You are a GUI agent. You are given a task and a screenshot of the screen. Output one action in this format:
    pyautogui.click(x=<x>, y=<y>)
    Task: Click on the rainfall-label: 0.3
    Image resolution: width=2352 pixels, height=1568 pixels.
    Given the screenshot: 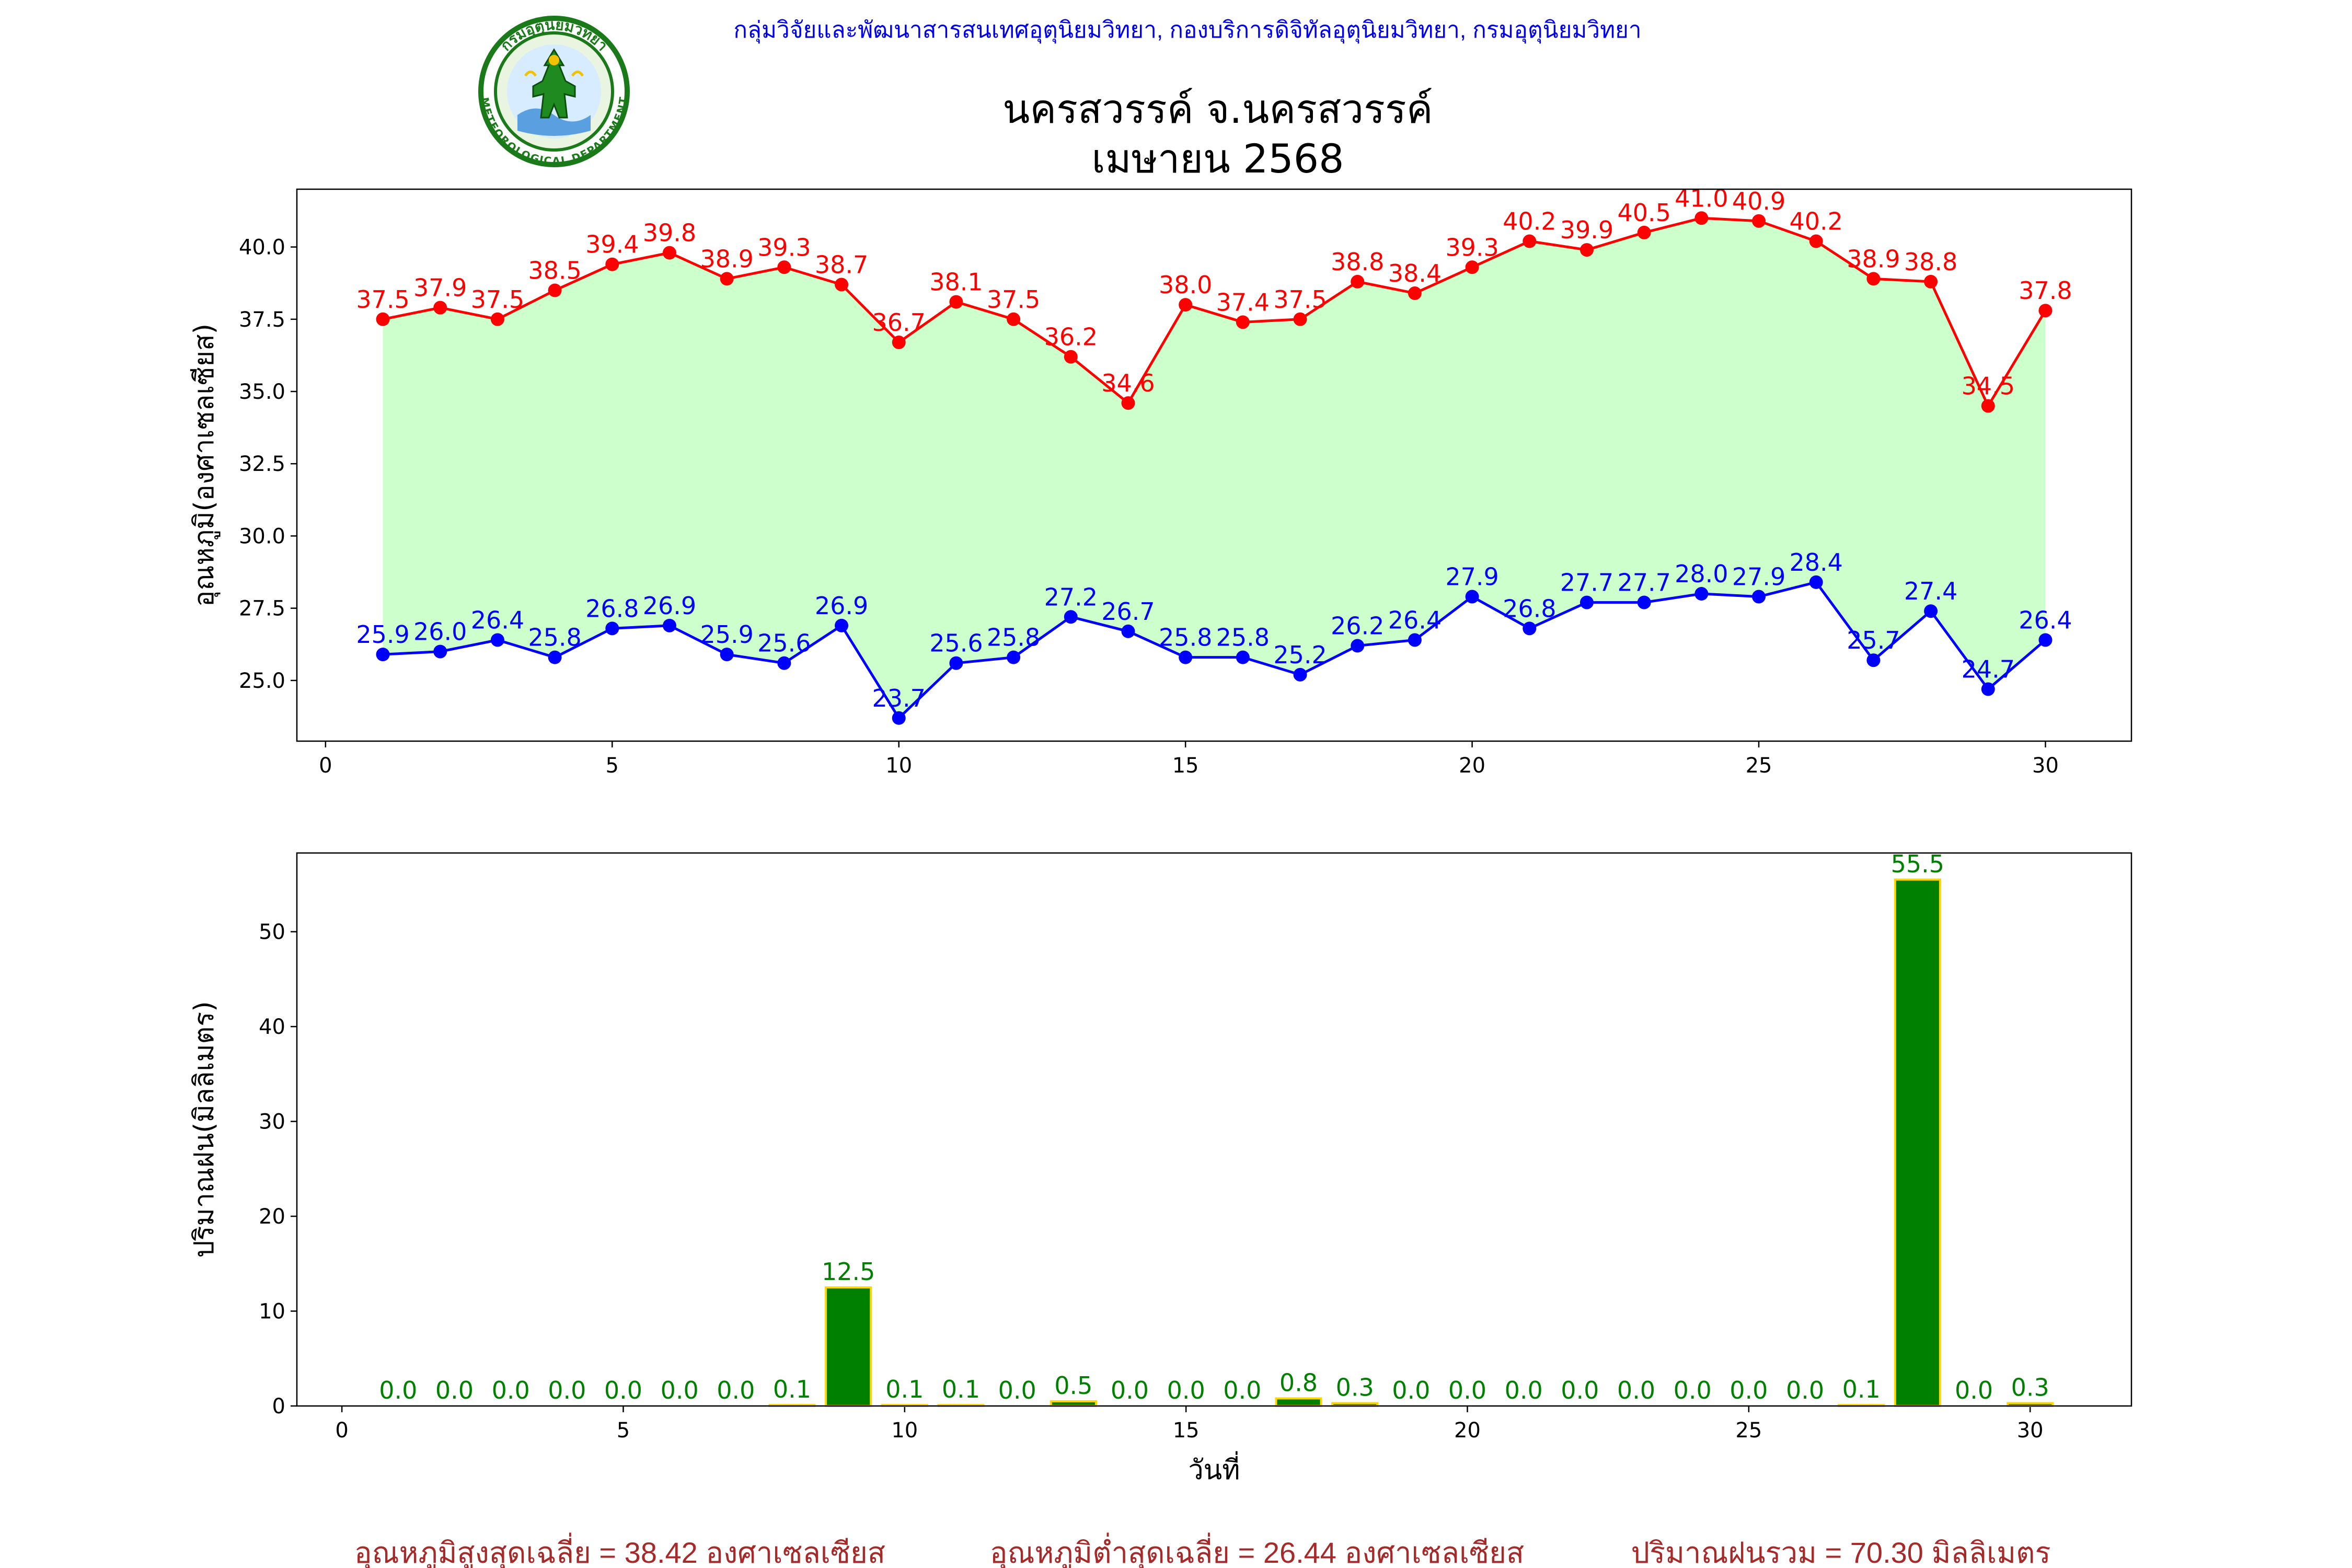 What is the action you would take?
    pyautogui.click(x=2030, y=1388)
    